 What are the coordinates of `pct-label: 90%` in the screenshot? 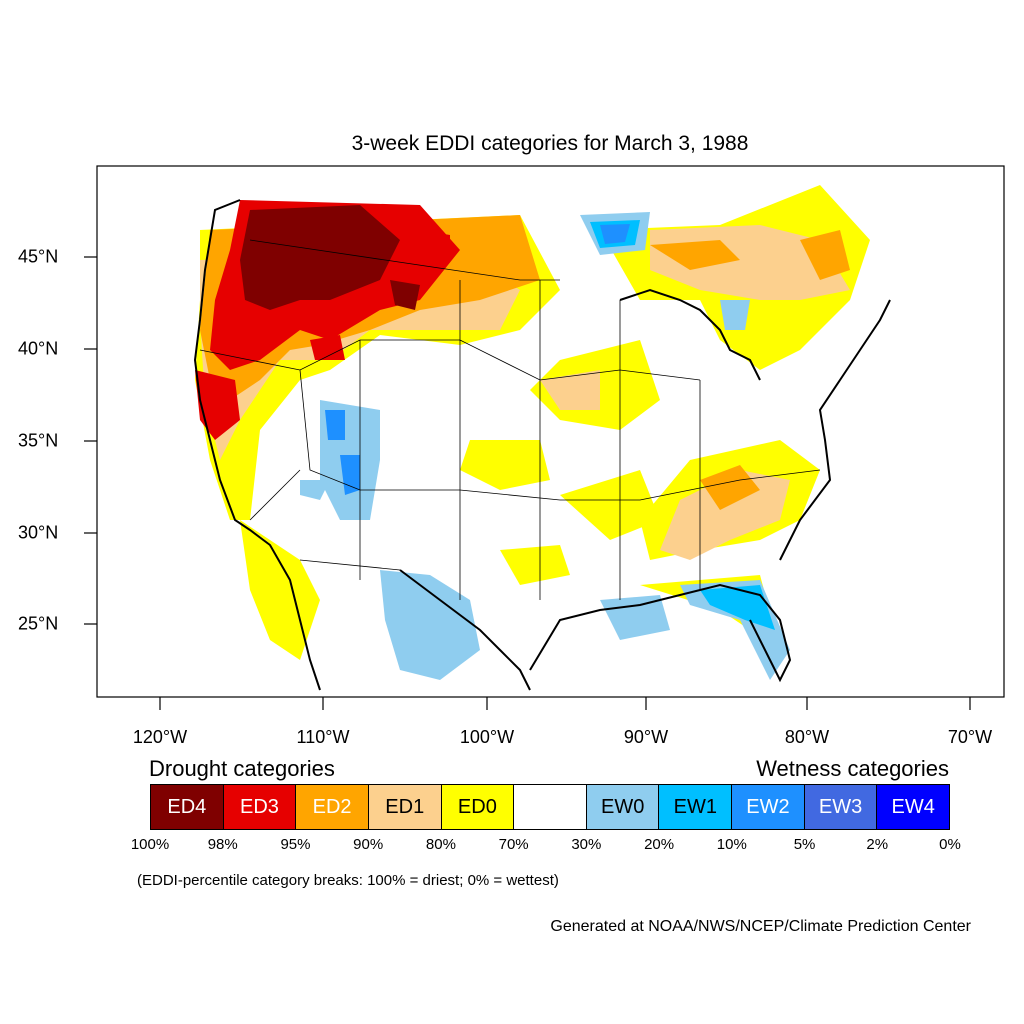 It's located at (368, 844).